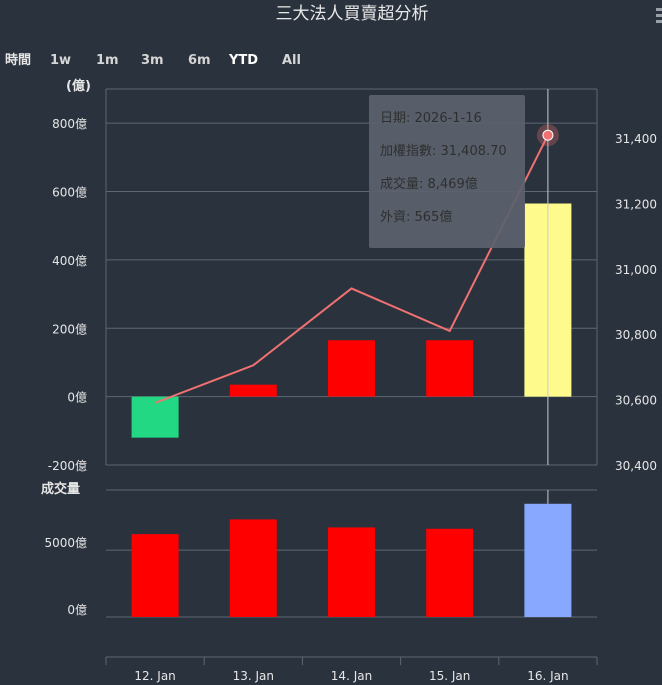  I want to click on tooltip-date: 日期: 2026-1-16, so click(431, 118).